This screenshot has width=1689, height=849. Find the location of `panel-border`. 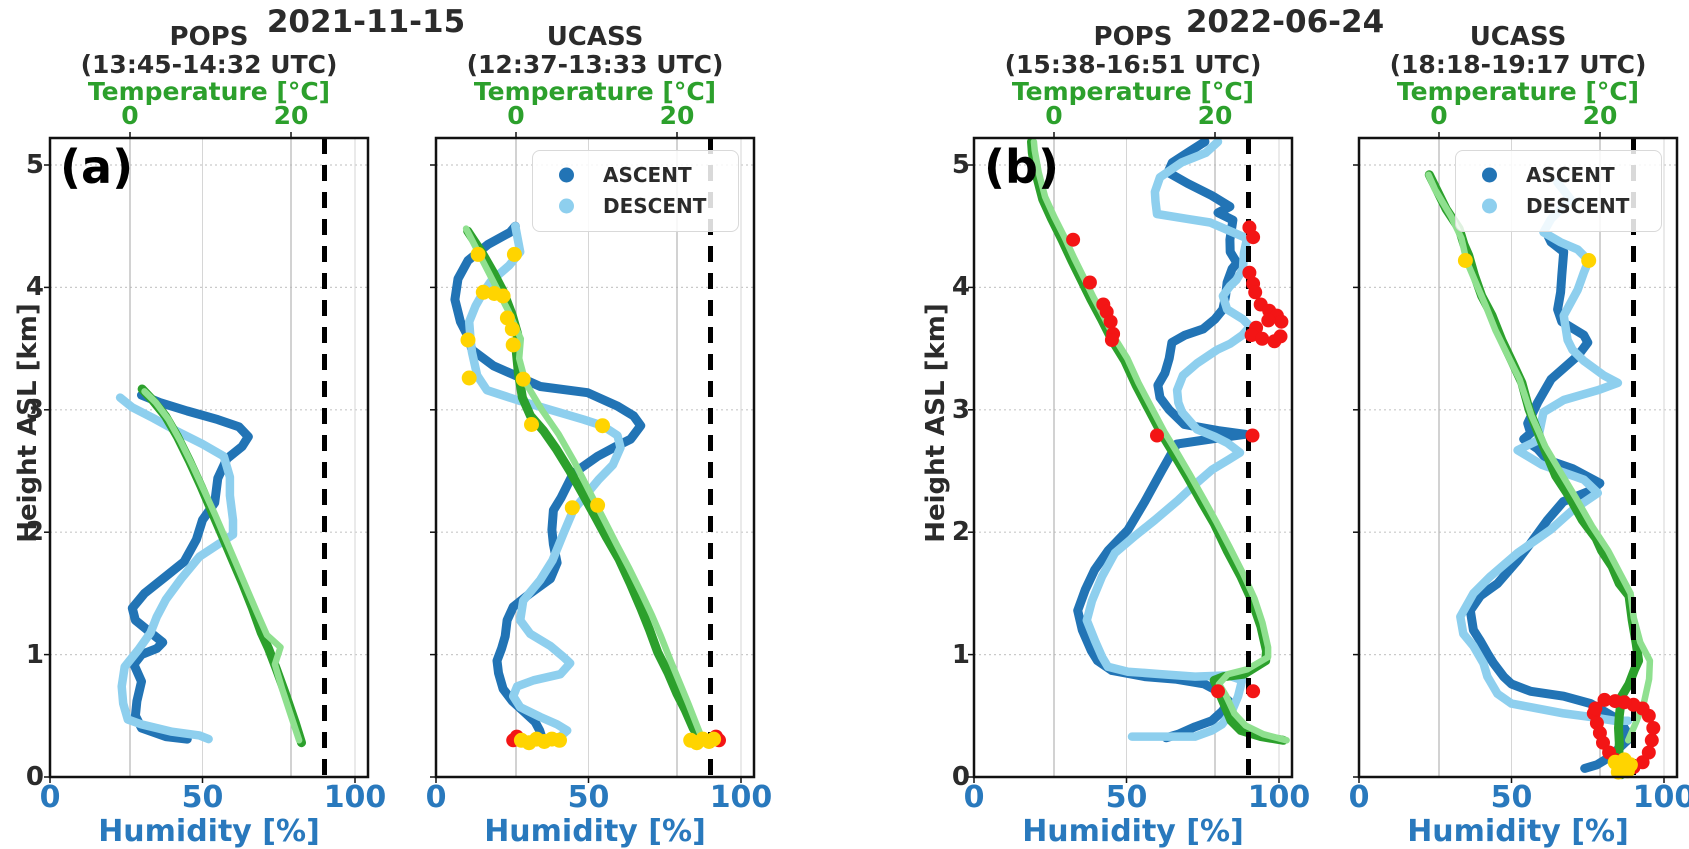

panel-border is located at coordinates (595, 457).